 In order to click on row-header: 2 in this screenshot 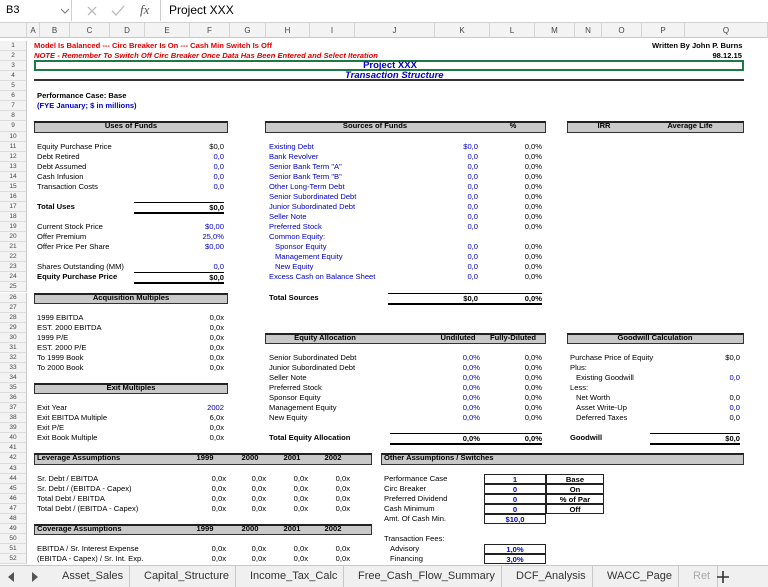, I will do `click(13, 56)`.